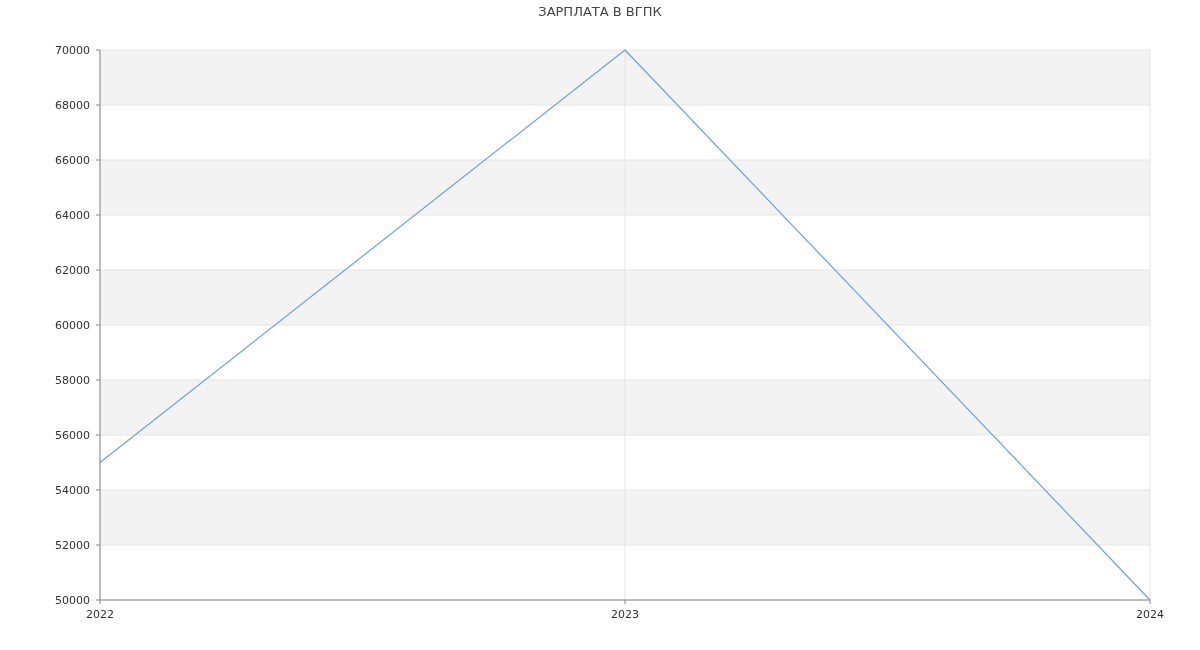  Describe the element at coordinates (72, 215) in the screenshot. I see `y-tick-label: 64000` at that location.